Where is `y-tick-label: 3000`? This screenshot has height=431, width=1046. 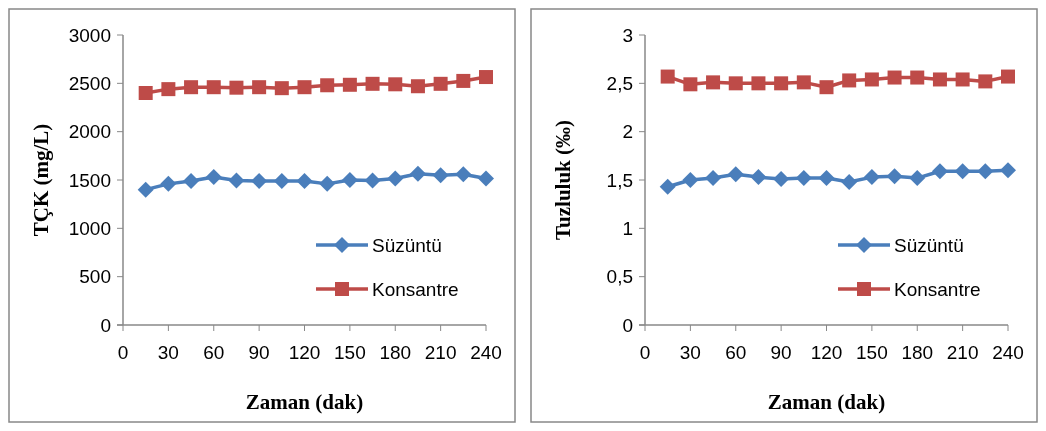 y-tick-label: 3000 is located at coordinates (89, 35).